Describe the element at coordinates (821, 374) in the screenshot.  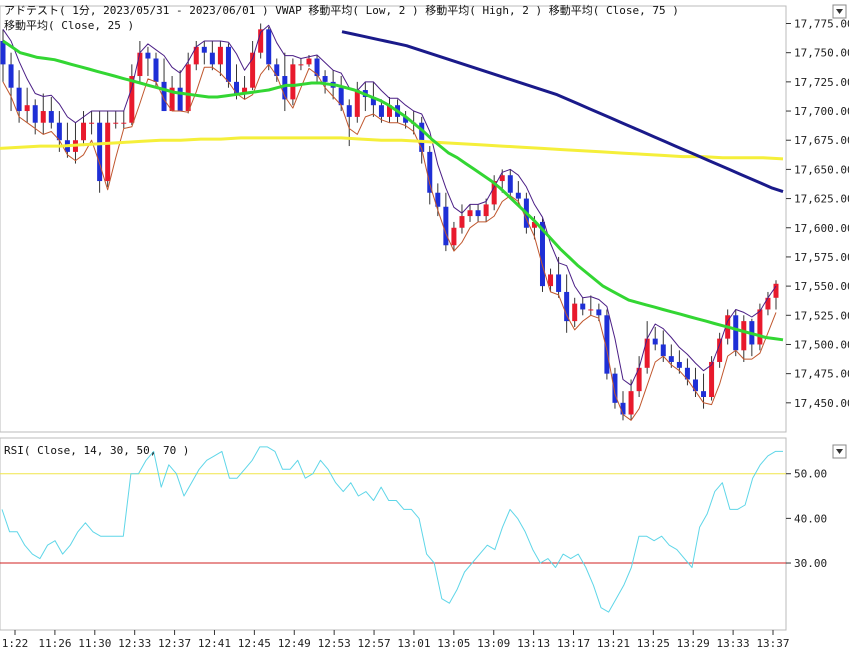
I see `price-ytick-label: 17,475.00` at that location.